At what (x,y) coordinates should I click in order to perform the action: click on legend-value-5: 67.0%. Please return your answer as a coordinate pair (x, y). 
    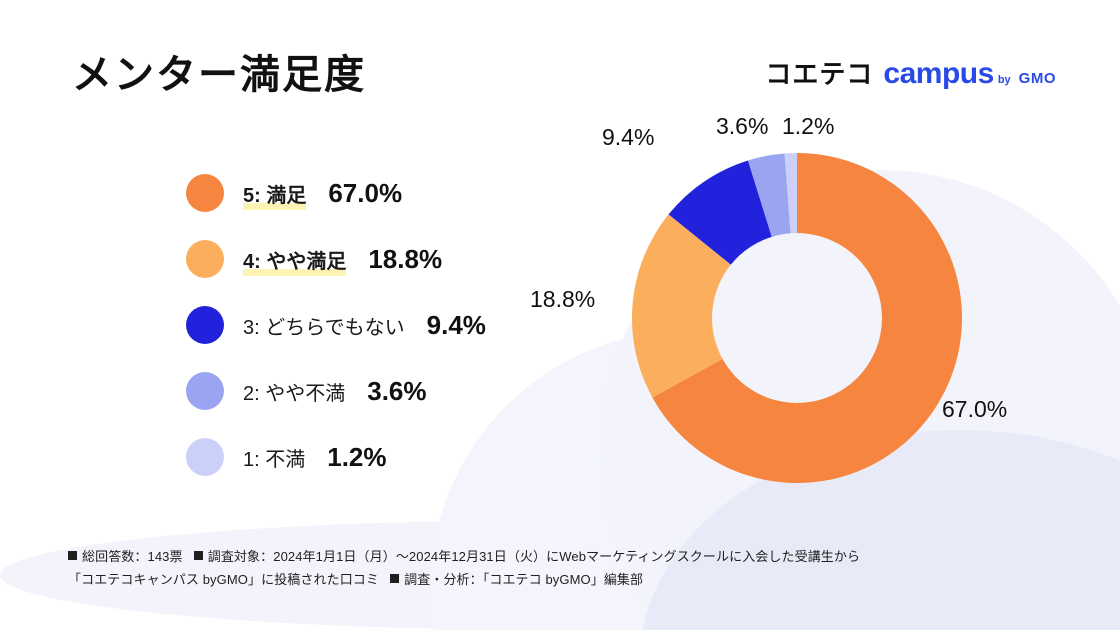
    Looking at the image, I should click on (365, 192).